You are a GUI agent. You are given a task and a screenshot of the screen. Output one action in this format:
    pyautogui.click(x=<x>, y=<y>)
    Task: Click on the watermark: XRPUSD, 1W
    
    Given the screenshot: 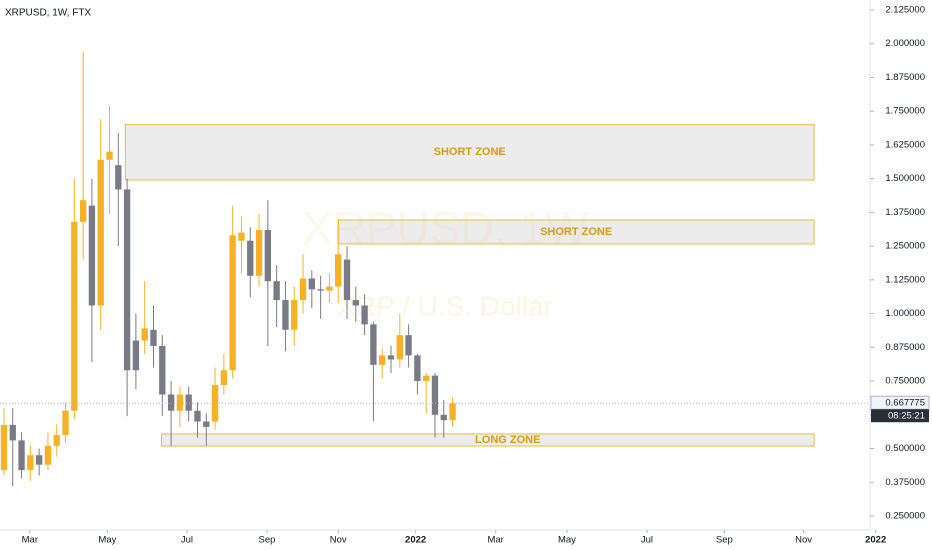 What is the action you would take?
    pyautogui.click(x=445, y=228)
    